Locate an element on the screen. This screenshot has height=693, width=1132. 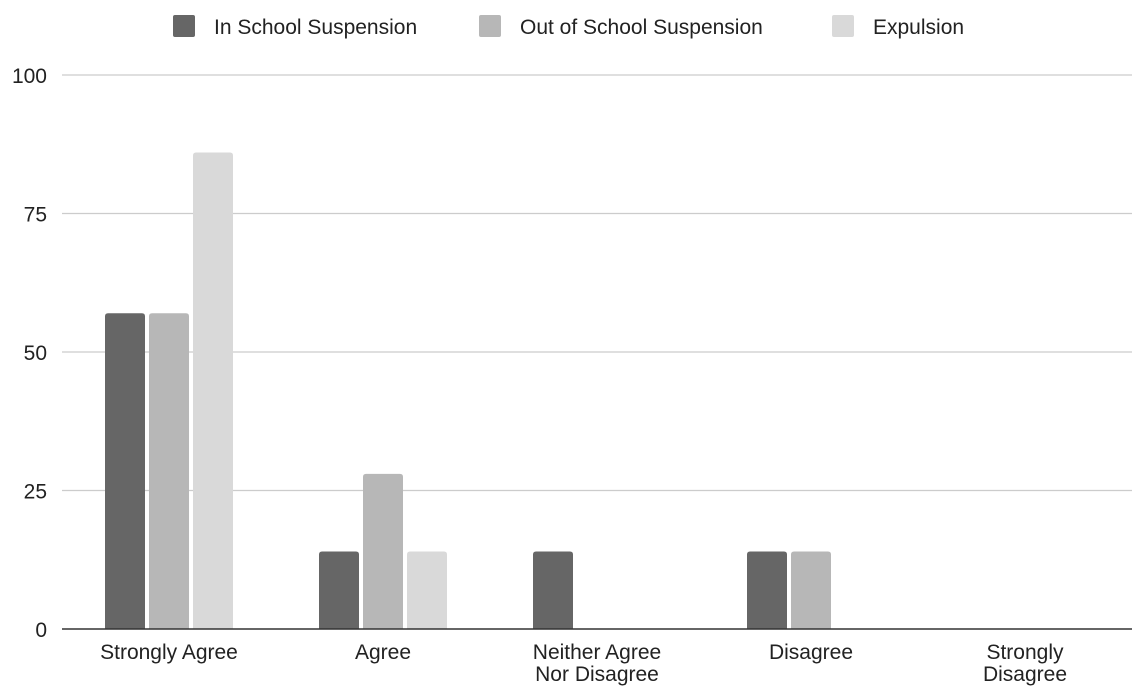
legend-label: Out of School Suspension is located at coordinates (641, 27).